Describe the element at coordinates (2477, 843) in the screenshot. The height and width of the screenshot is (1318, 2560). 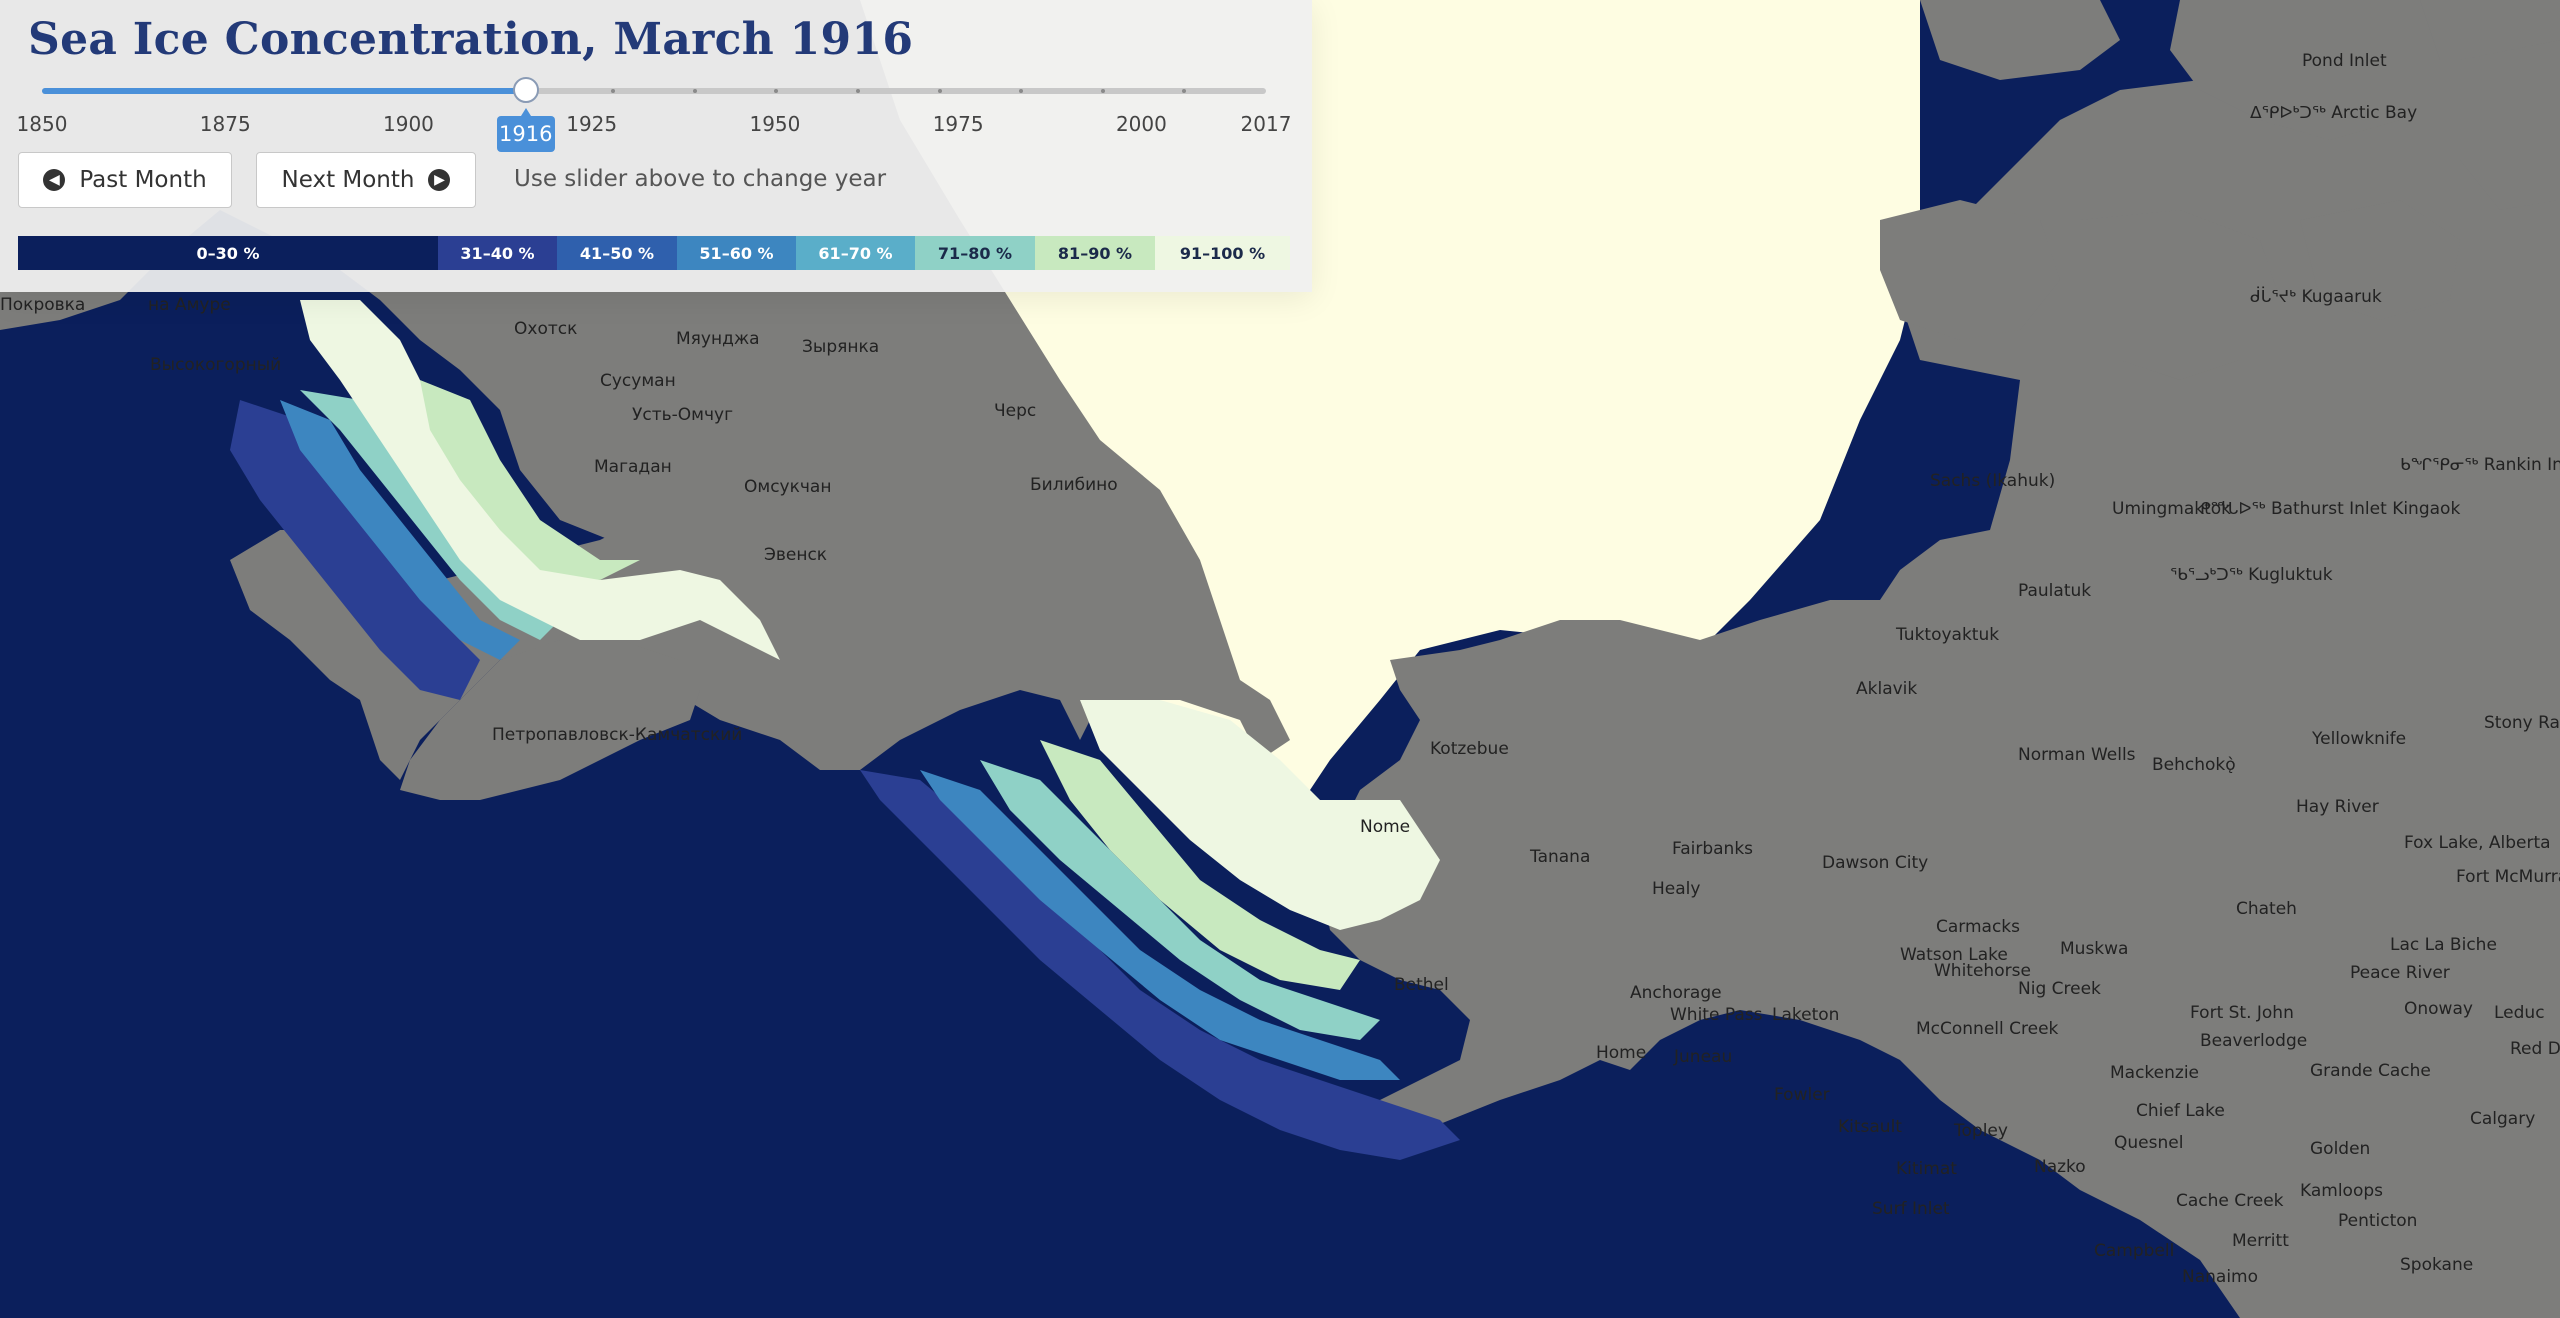
I see `label-fox-lake: Fox Lake, Alberta` at that location.